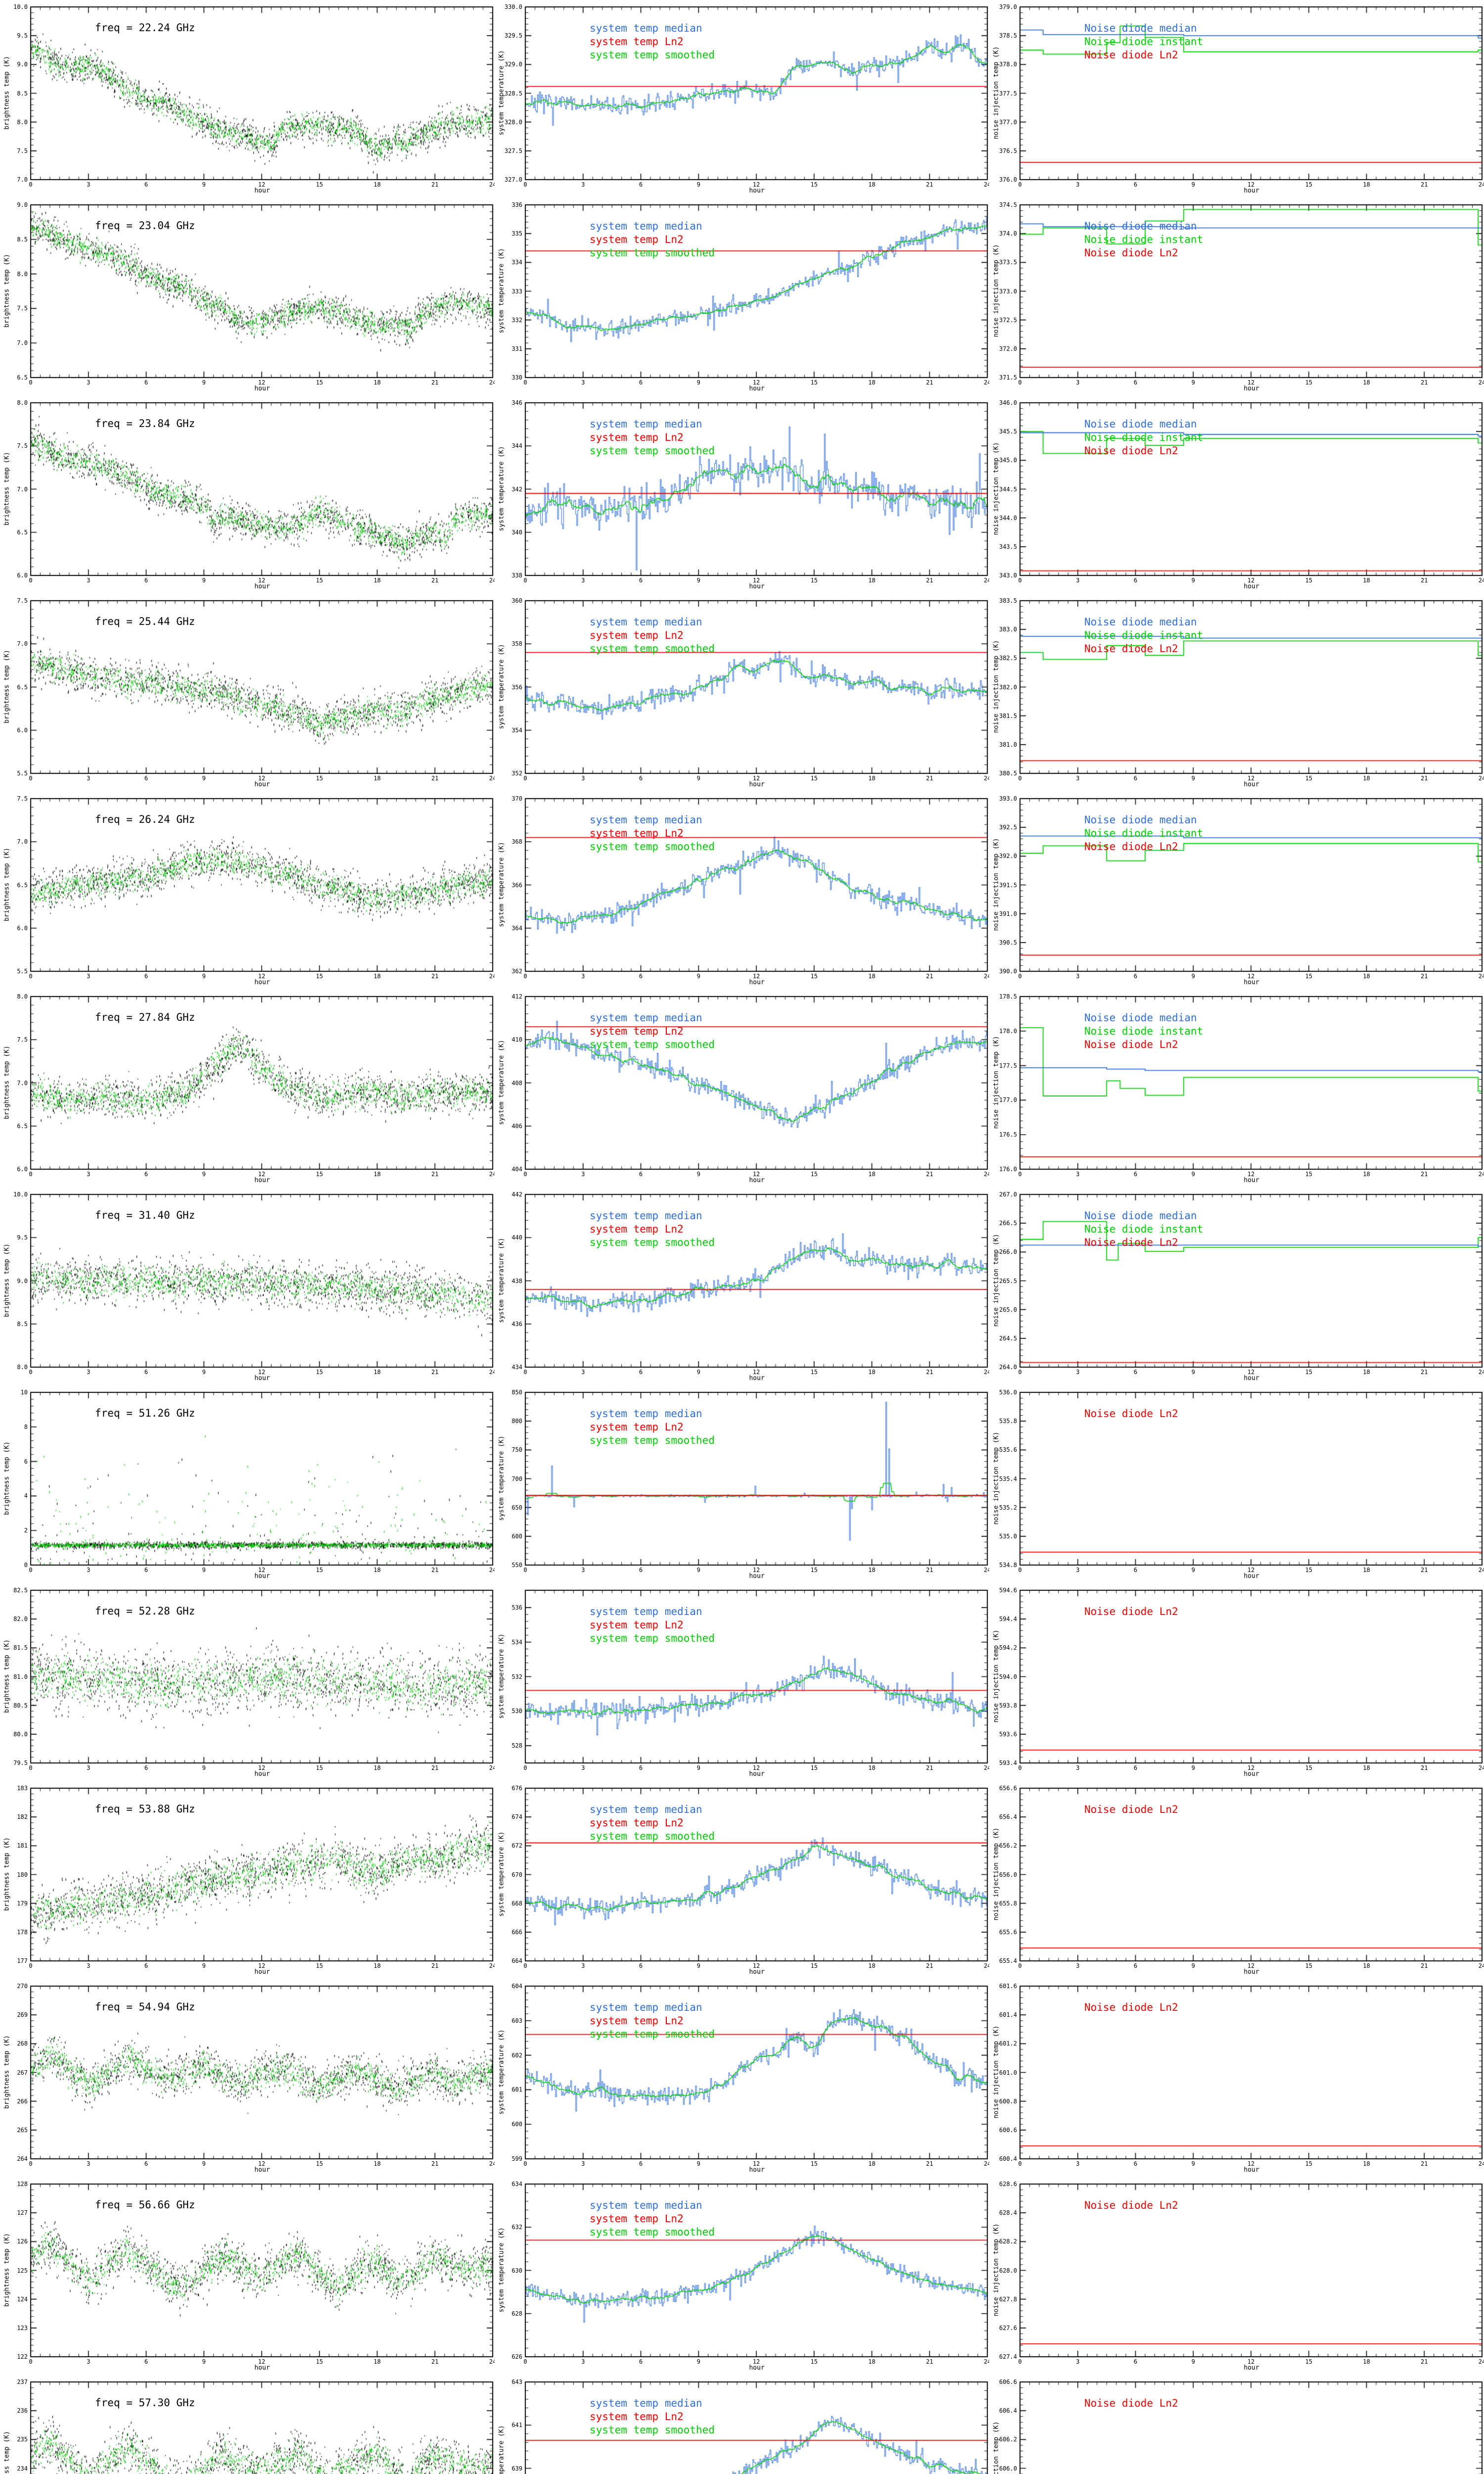  Describe the element at coordinates (1008, 320) in the screenshot. I see `y-tick-label: 372.5` at that location.